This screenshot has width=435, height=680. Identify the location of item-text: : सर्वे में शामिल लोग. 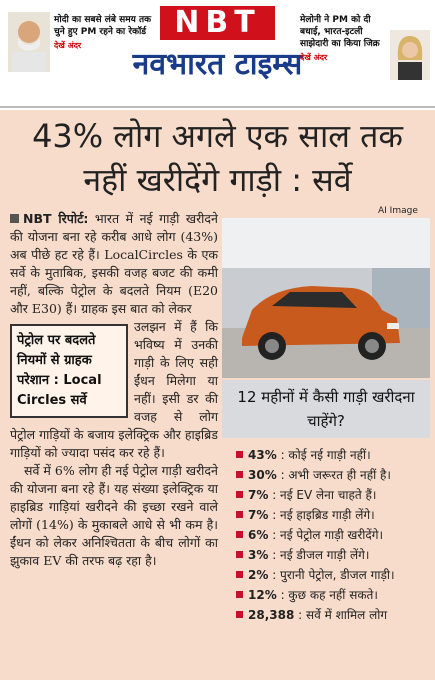
(343, 615).